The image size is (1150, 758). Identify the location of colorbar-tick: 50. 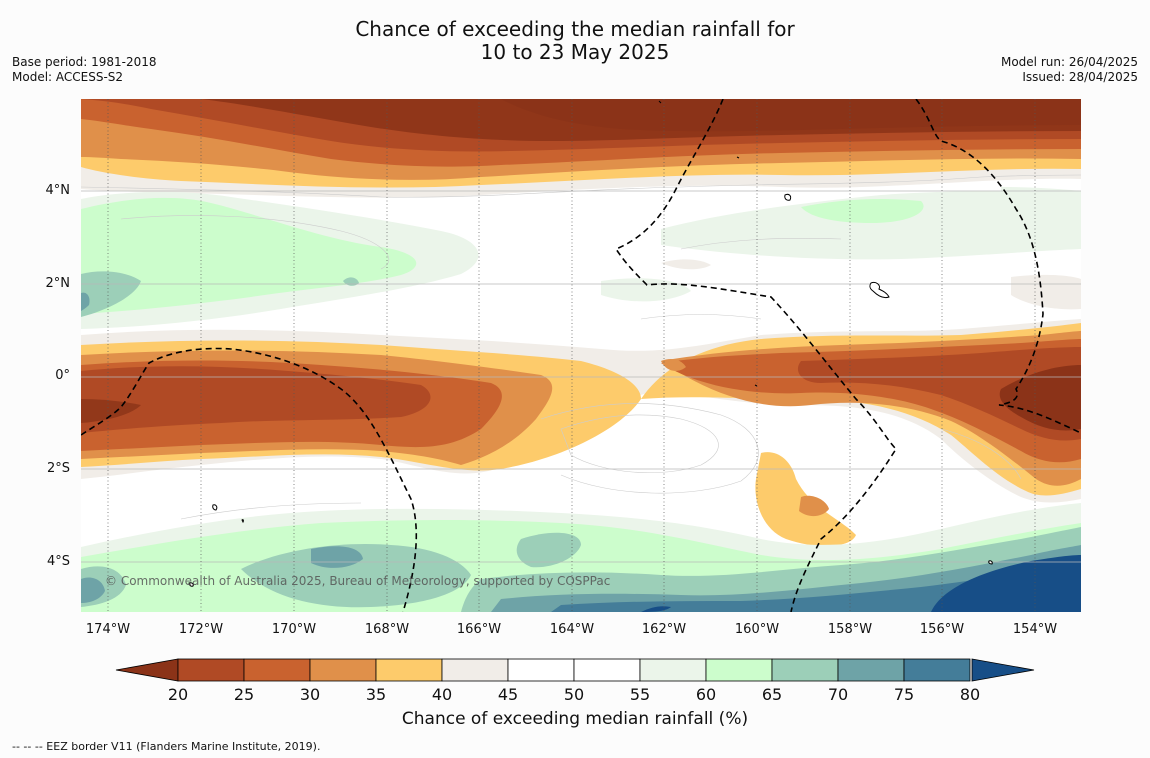
(574, 694).